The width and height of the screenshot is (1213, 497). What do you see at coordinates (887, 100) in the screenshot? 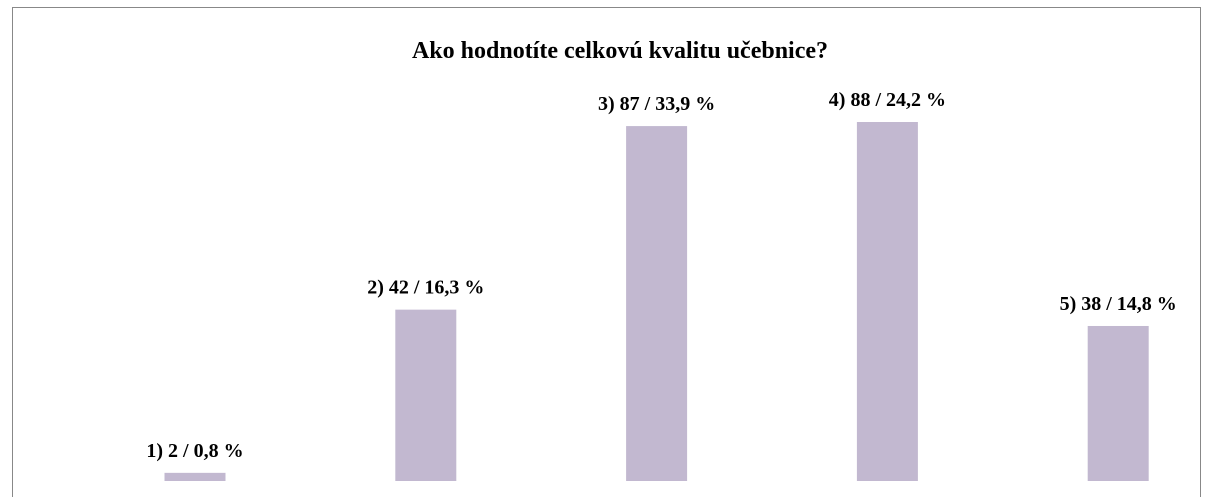
I see `data-label: 4) 88 / 24,2 %` at bounding box center [887, 100].